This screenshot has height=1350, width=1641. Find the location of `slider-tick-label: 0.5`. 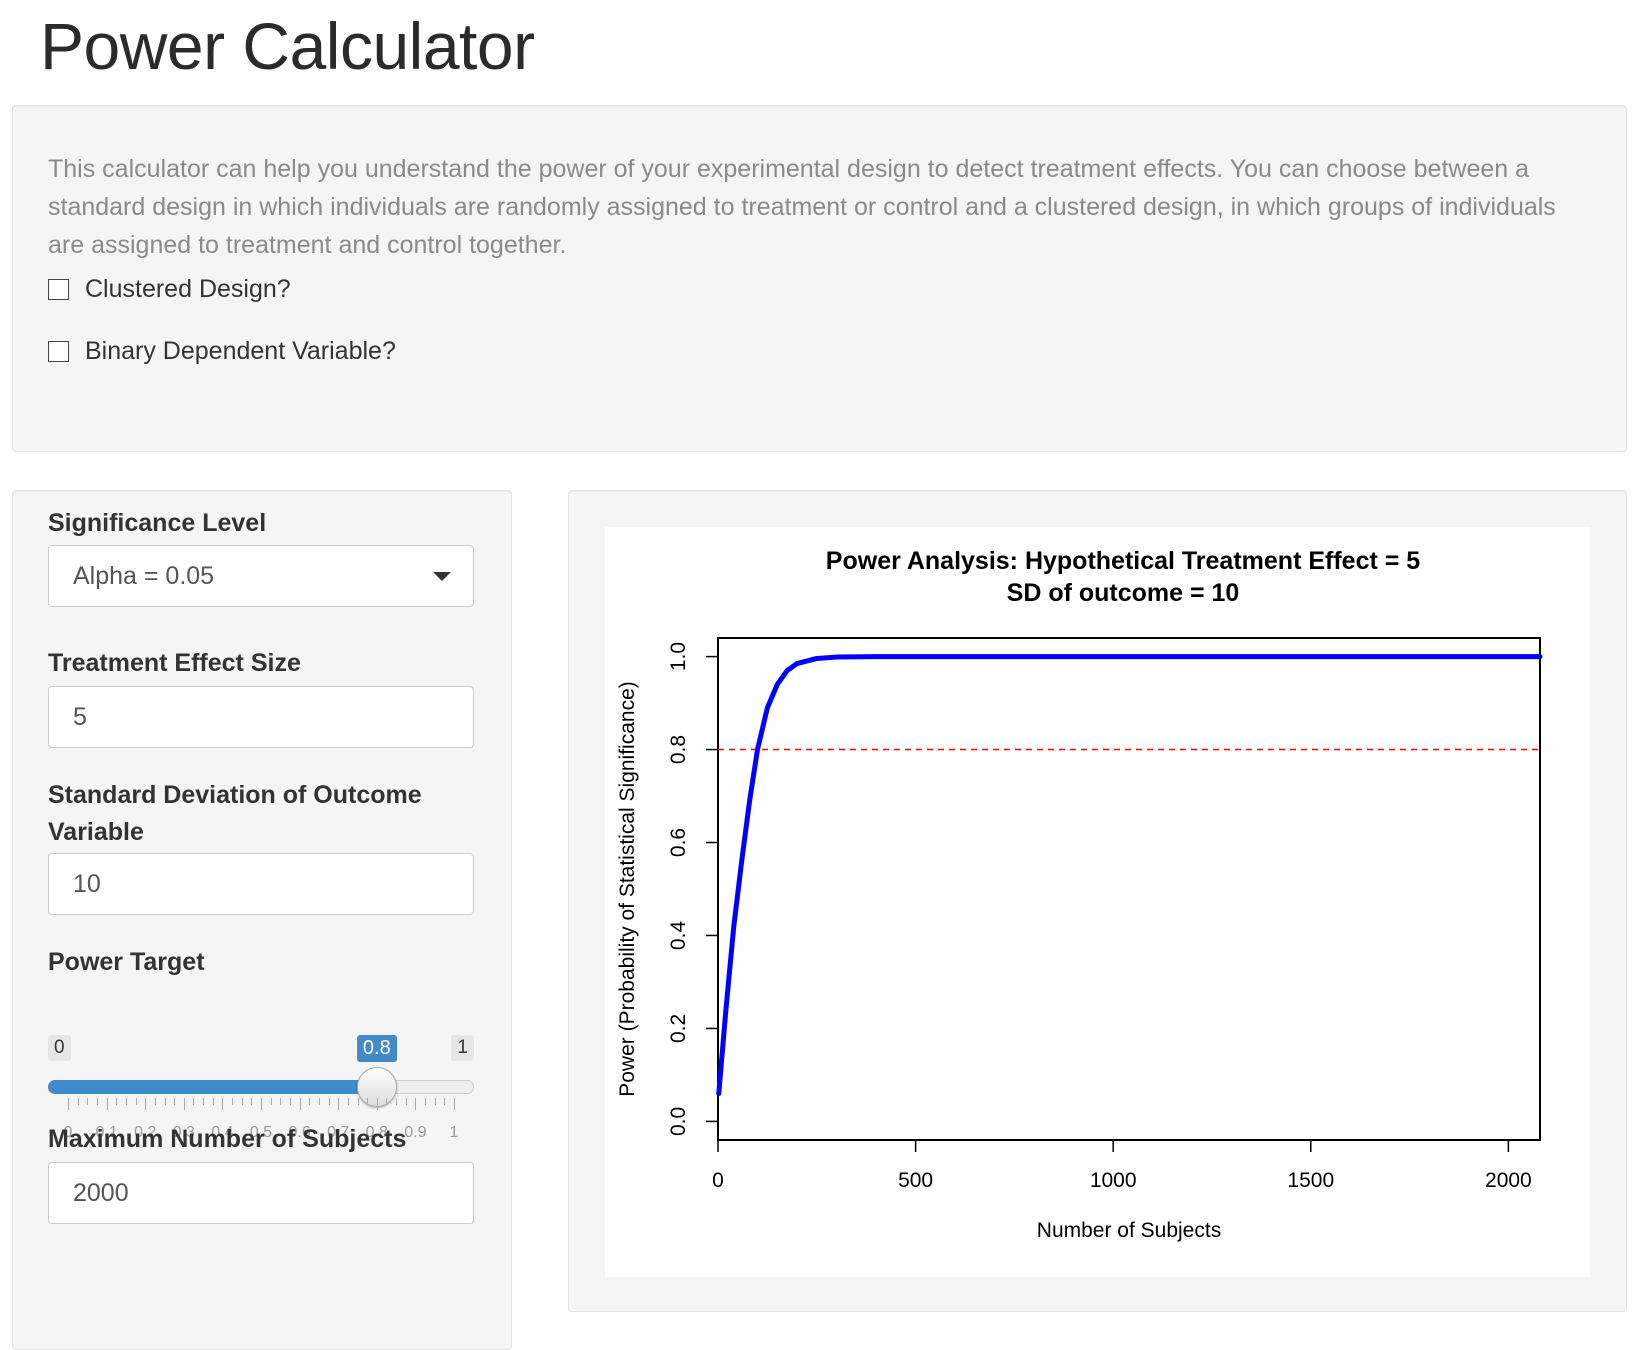

slider-tick-label: 0.5 is located at coordinates (261, 1132).